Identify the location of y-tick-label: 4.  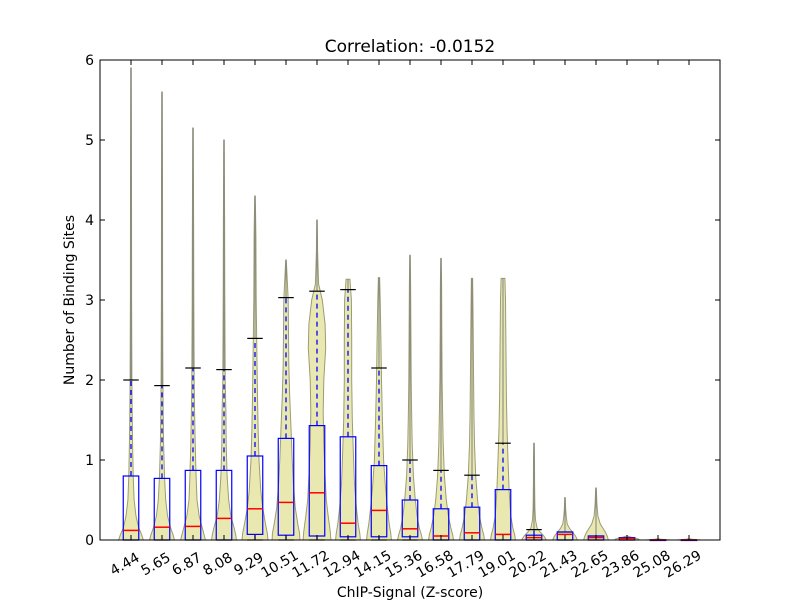
(89, 221).